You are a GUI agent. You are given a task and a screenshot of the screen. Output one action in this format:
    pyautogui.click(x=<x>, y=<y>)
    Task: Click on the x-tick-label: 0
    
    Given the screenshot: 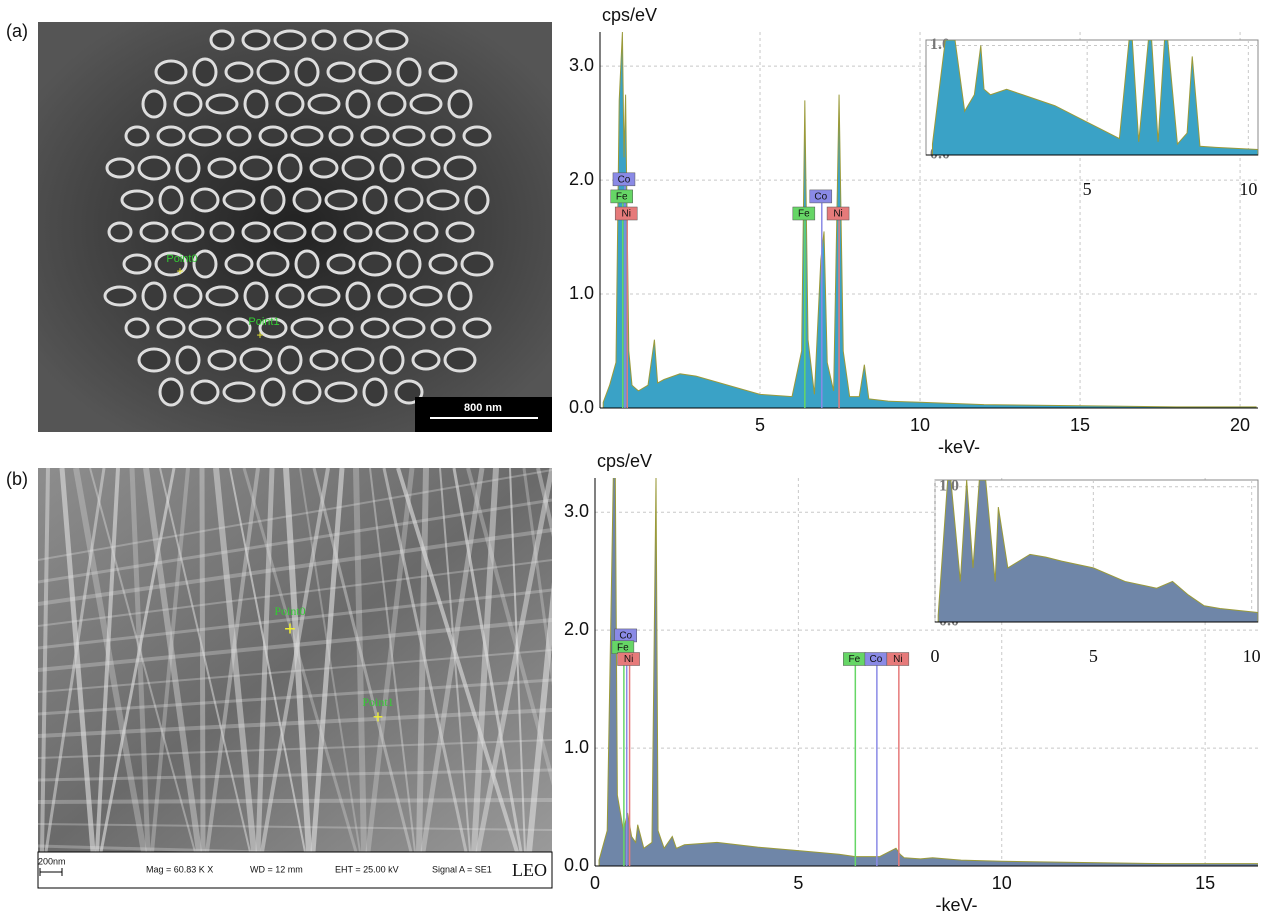 What is the action you would take?
    pyautogui.click(x=595, y=883)
    